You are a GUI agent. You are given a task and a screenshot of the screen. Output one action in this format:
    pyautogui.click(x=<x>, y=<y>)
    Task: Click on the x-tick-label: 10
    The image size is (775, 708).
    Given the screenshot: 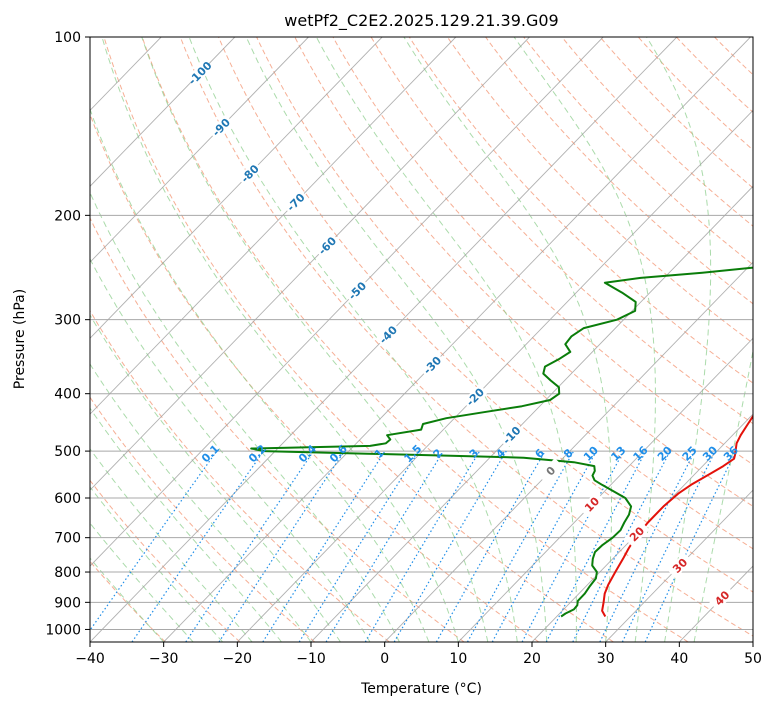 What is the action you would take?
    pyautogui.click(x=458, y=659)
    